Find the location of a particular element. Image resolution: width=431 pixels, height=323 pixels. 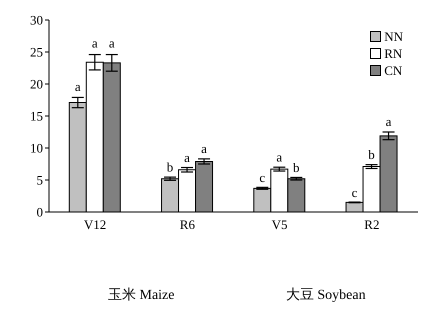

y-tick-label: 0 is located at coordinates (39, 212).